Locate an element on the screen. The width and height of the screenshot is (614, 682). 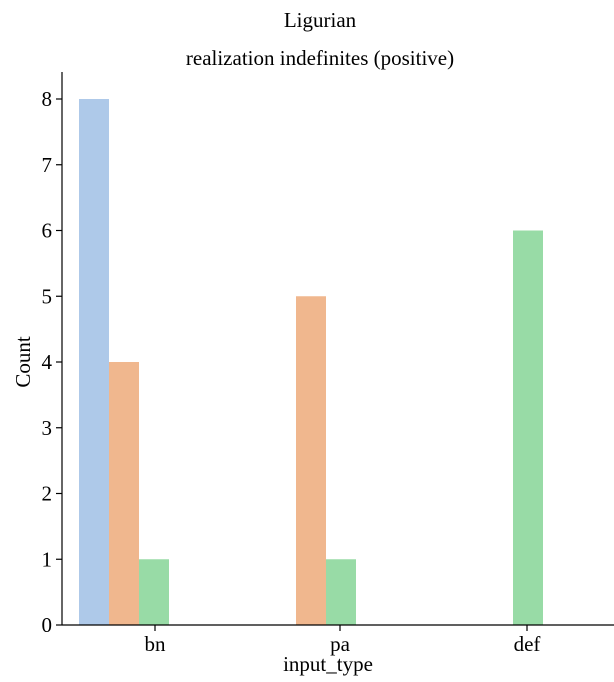
x-tick-label-pa: pa is located at coordinates (340, 644).